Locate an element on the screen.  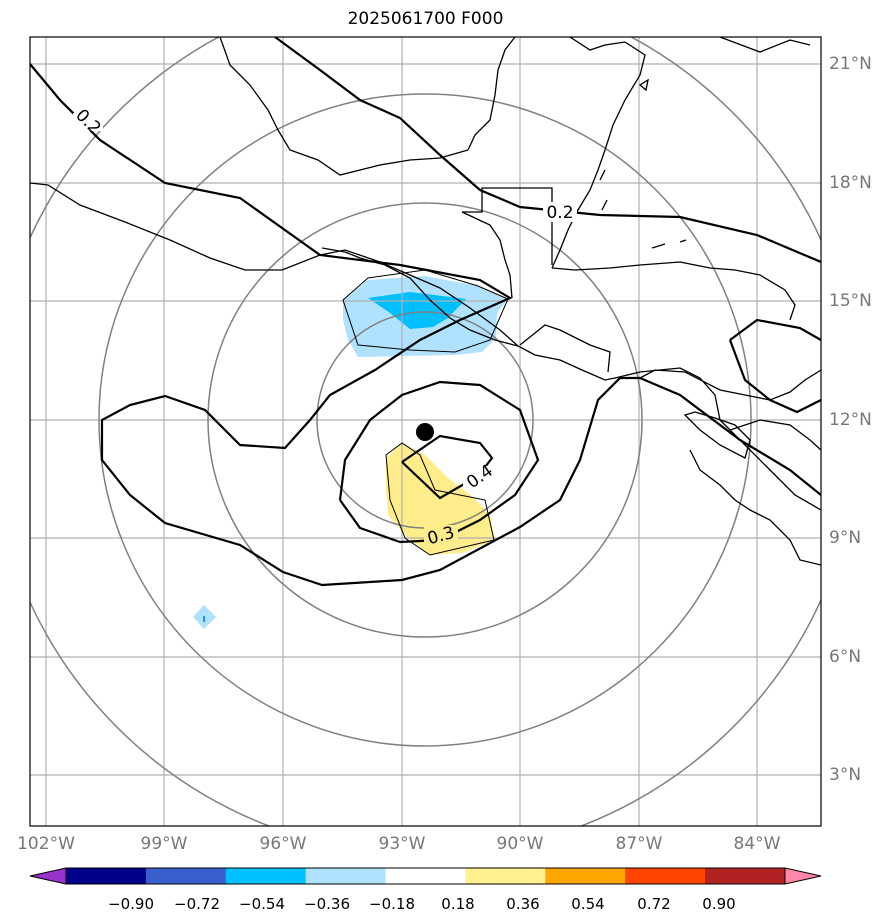
lon-label: 102°W is located at coordinates (46, 844).